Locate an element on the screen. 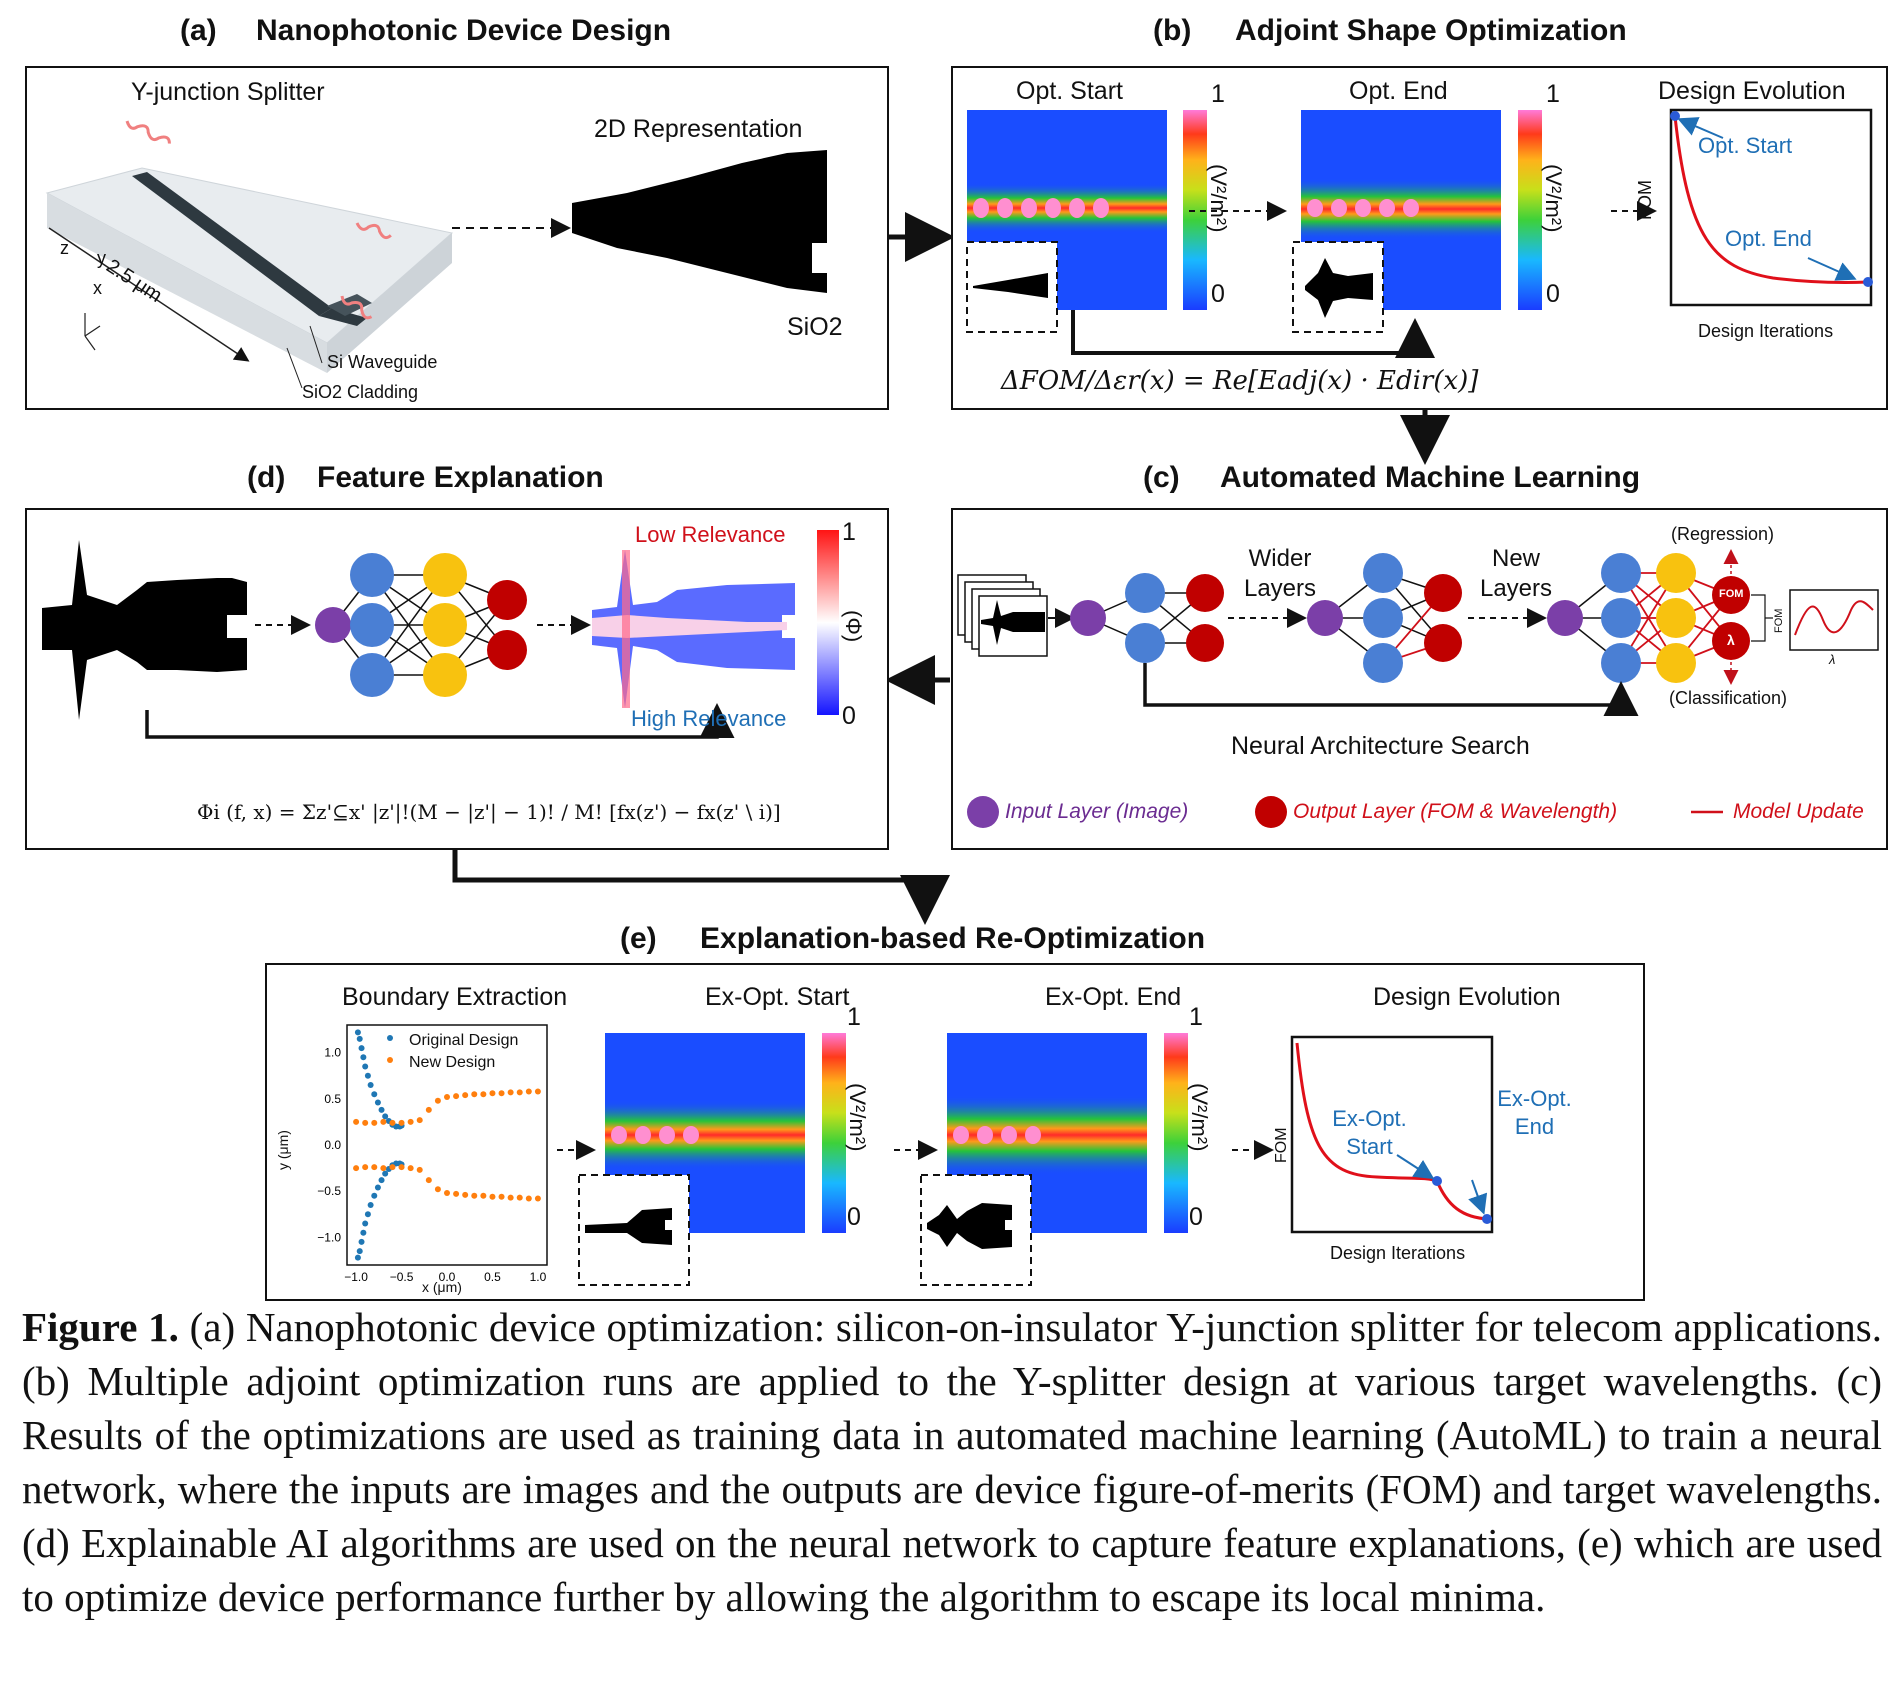 The width and height of the screenshot is (1898, 1700). panel-c-title: Automated Machine Learning is located at coordinates (1430, 477).